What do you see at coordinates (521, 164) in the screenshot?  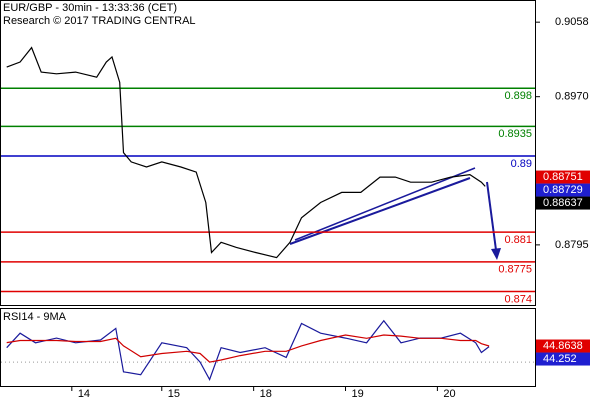 I see `level-label: 0.89` at bounding box center [521, 164].